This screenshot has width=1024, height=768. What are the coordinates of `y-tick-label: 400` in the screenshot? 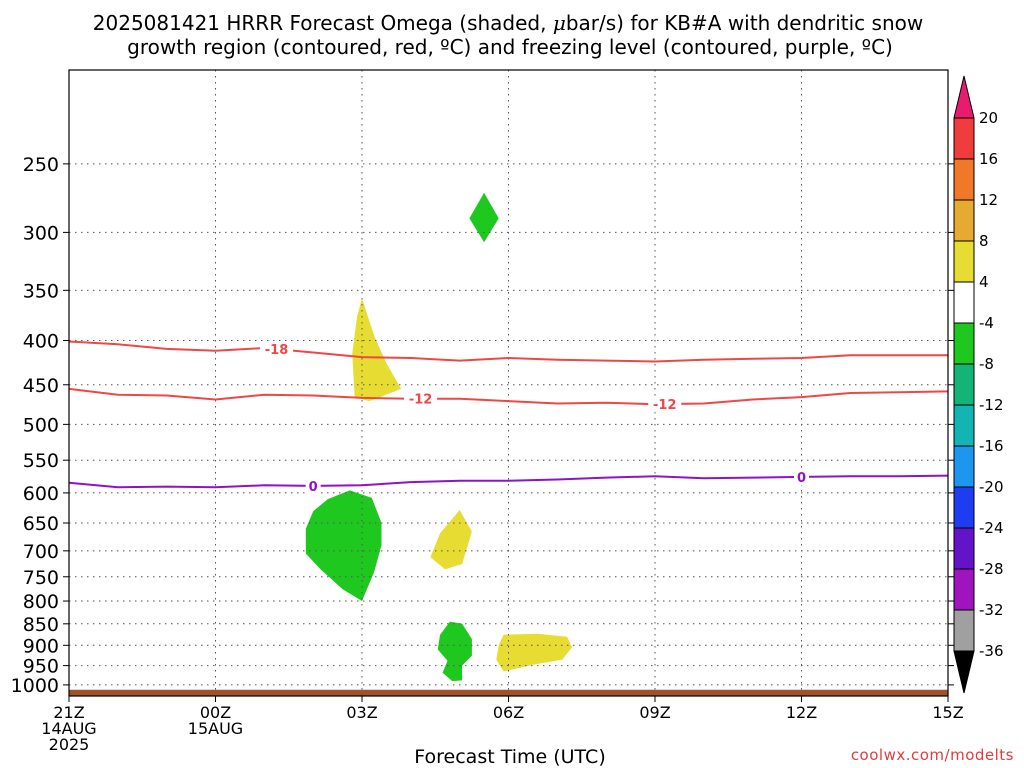 It's located at (41, 342).